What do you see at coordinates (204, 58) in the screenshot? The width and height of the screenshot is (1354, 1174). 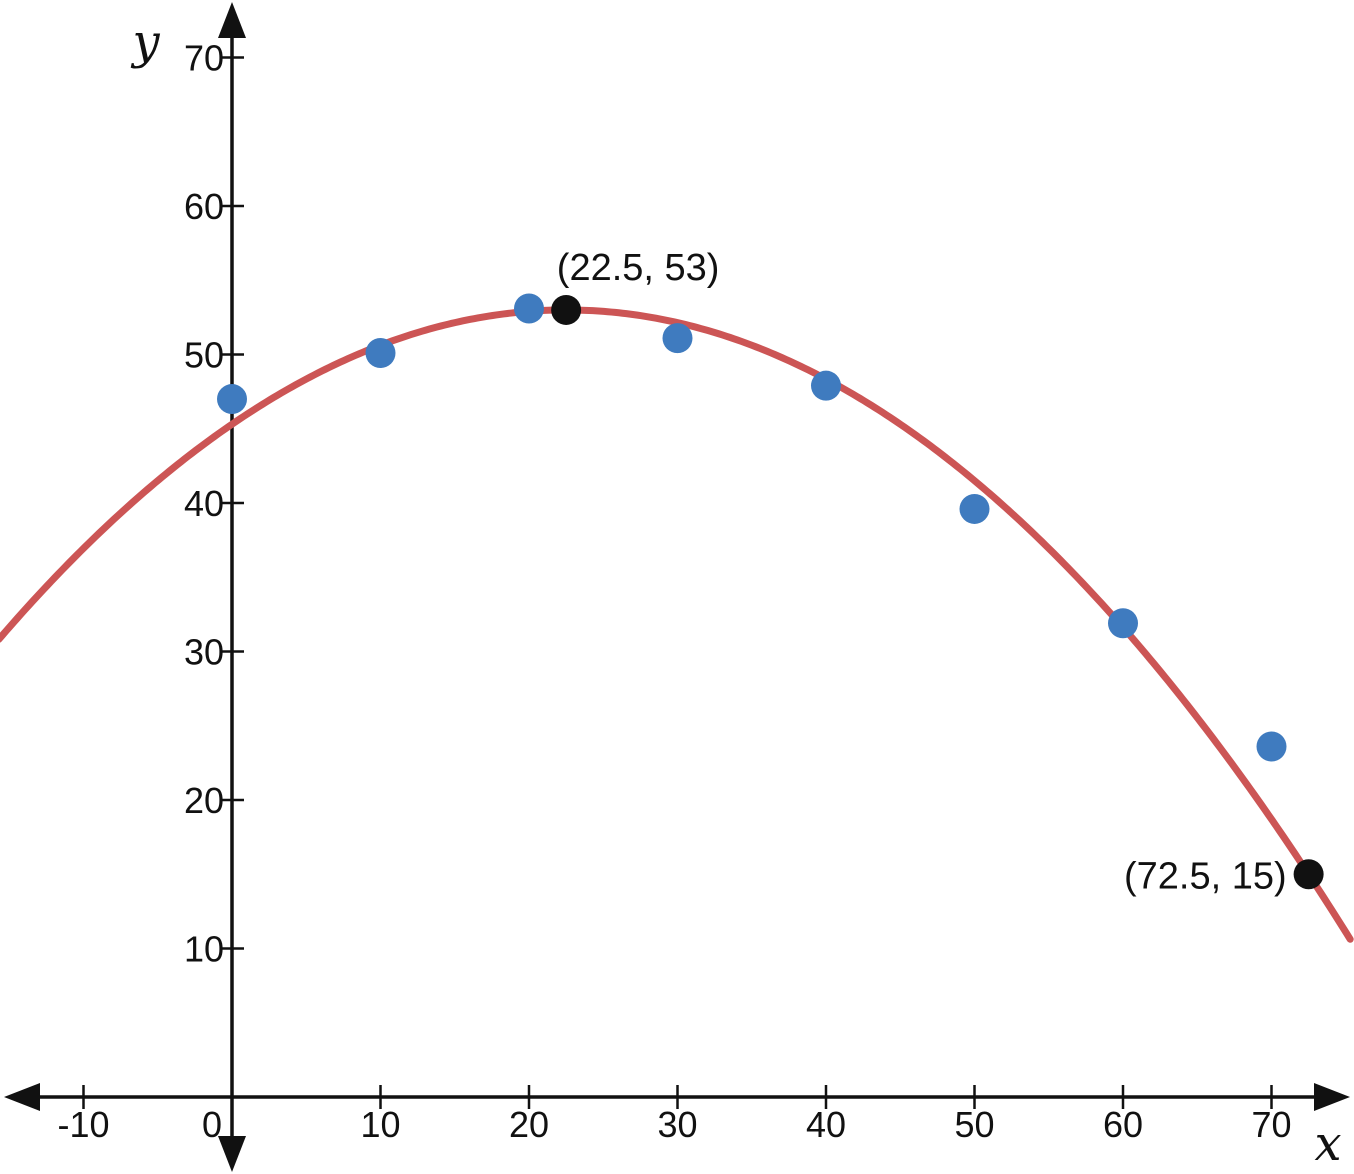 I see `y-tick-label: 70` at bounding box center [204, 58].